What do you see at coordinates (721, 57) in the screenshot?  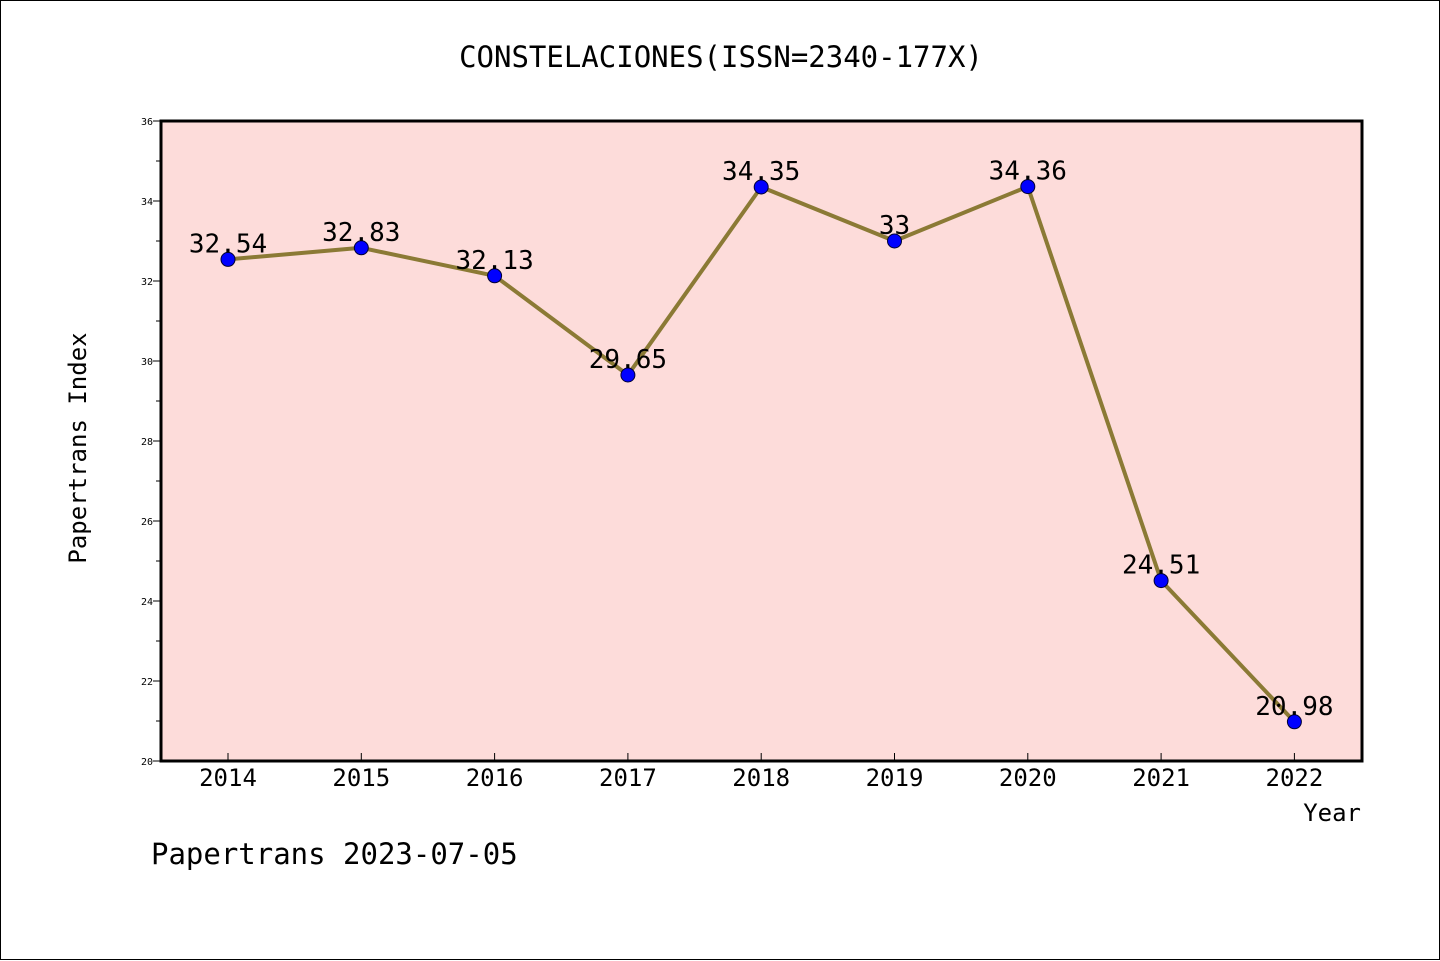 I see `chart-title: CONSTELACIONES(ISSN=2340-177X)` at bounding box center [721, 57].